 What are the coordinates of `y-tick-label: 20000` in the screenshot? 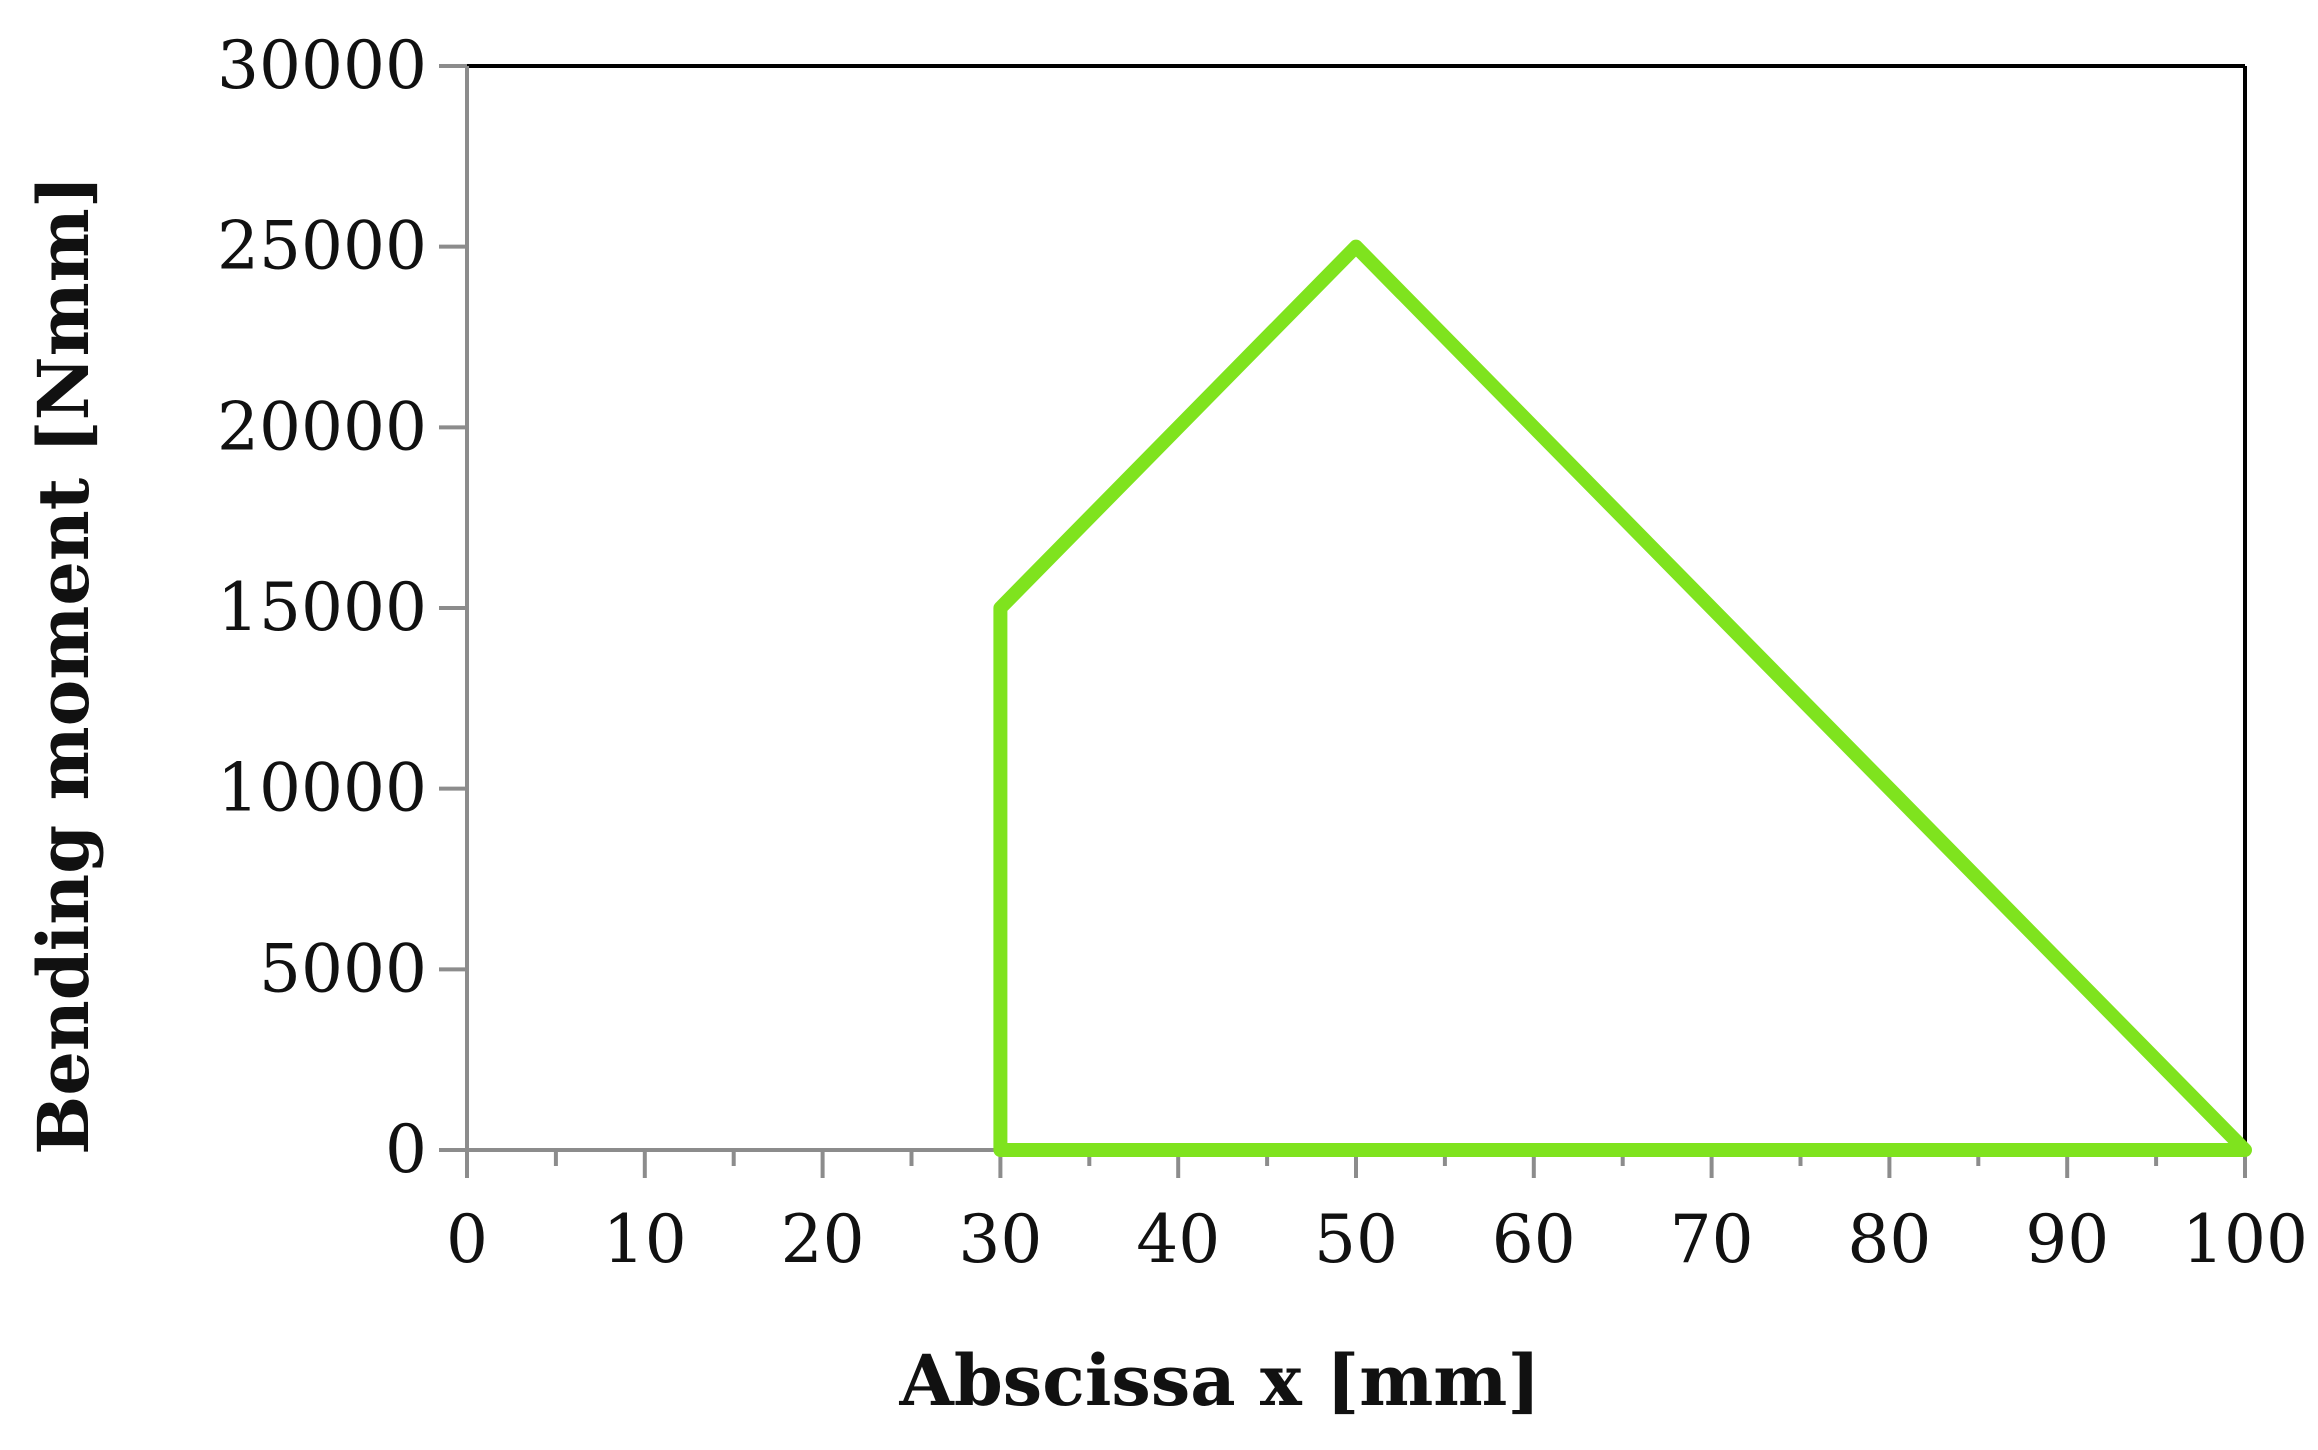 It's located at (322, 426).